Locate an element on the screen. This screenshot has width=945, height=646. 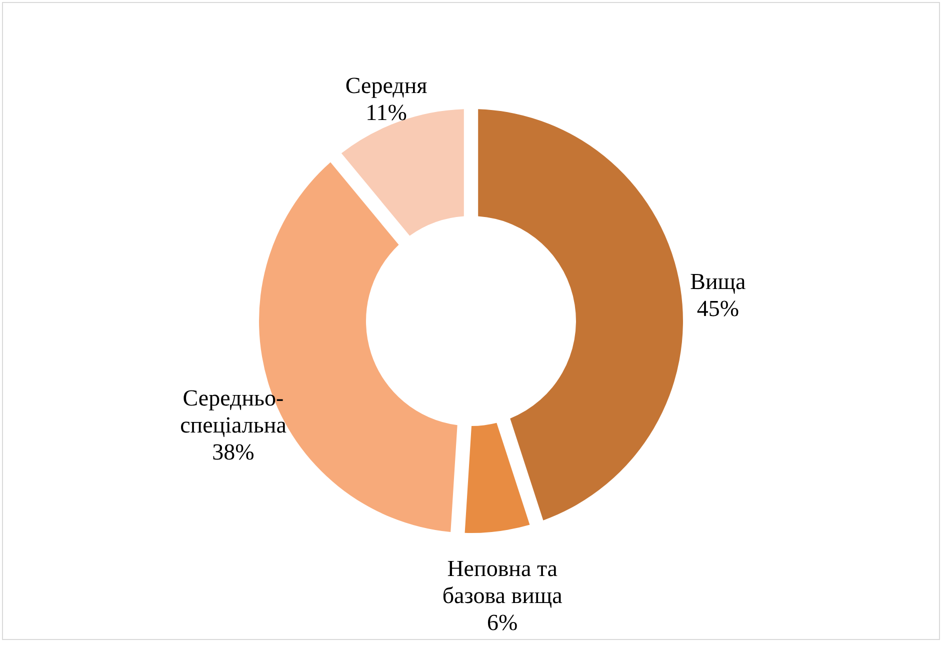
slice-label: Неповна та базова вища is located at coordinates (502, 582).